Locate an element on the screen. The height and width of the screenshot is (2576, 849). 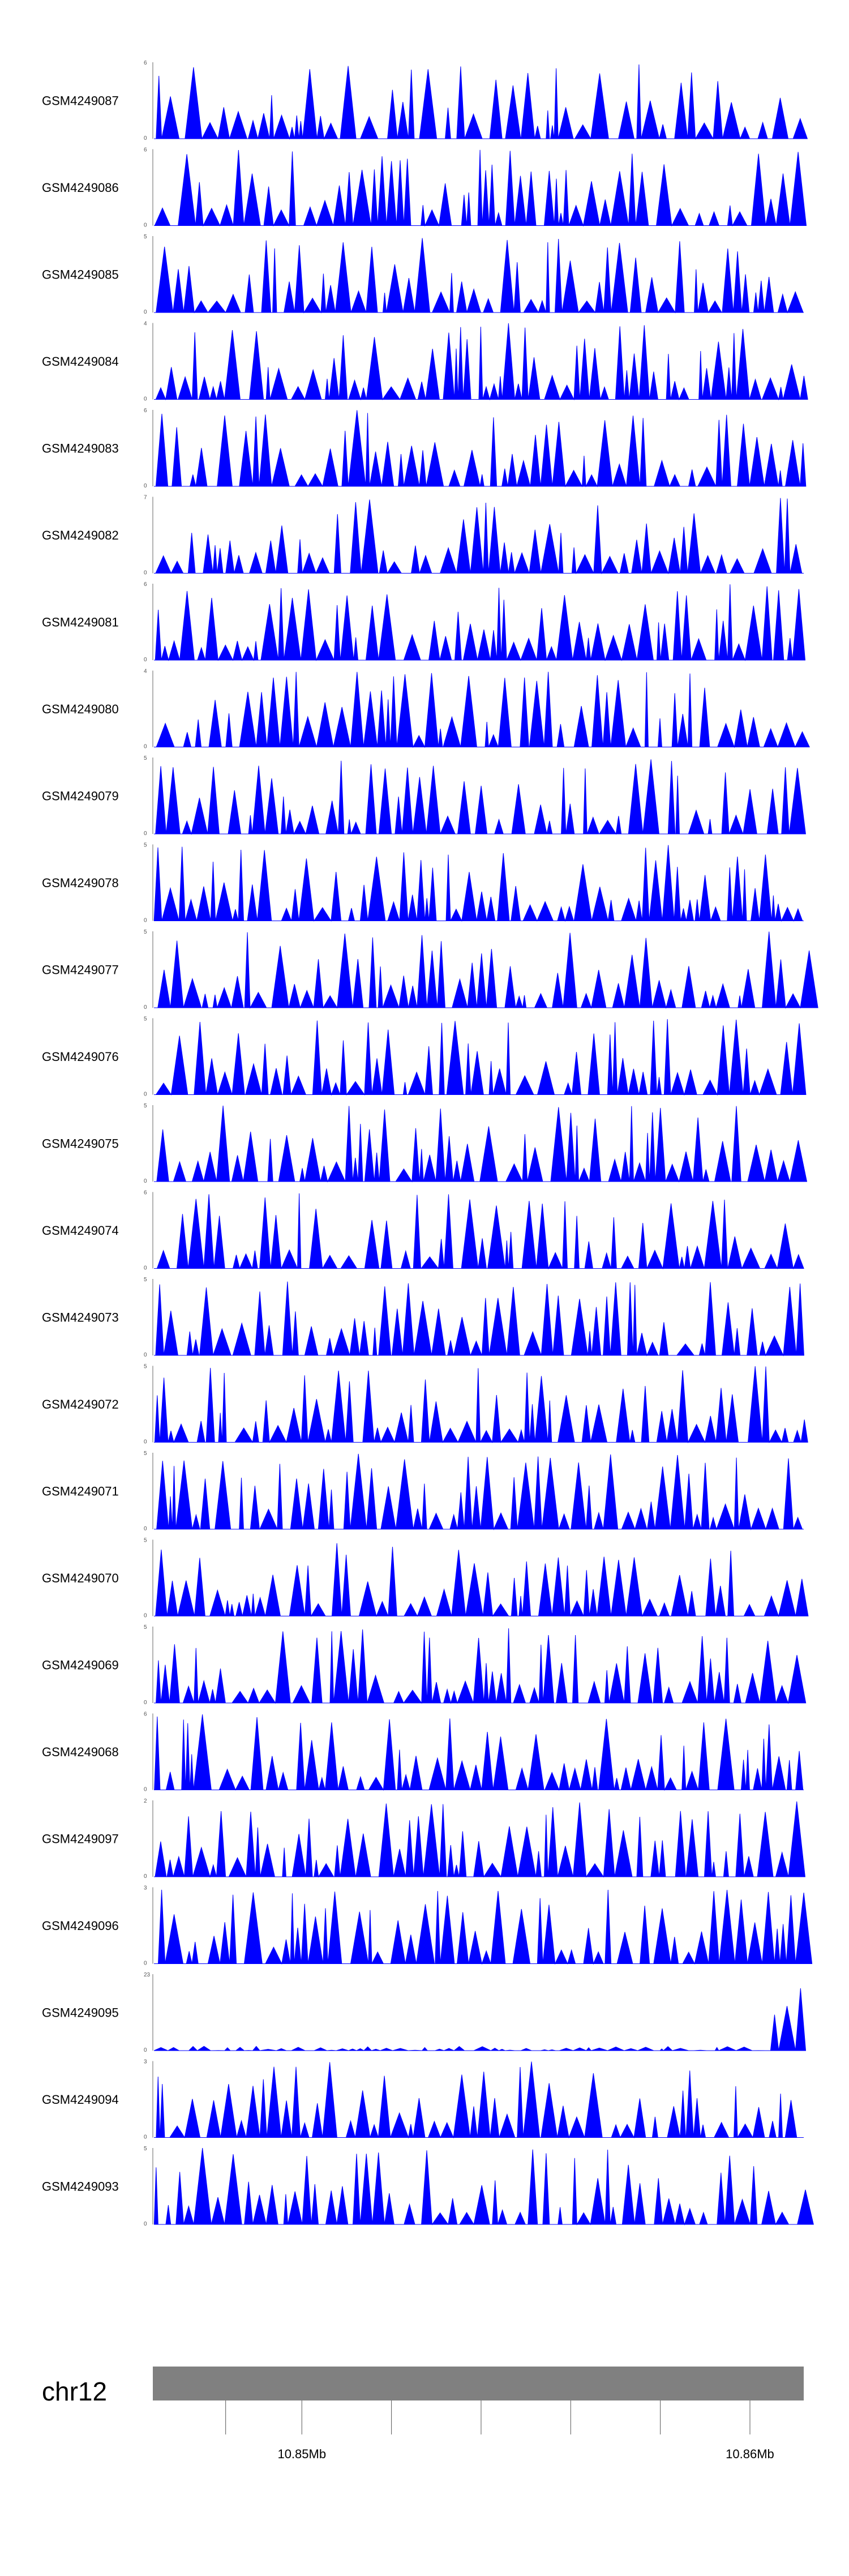
track-GSM4249097: GSM4249097 2 0 is located at coordinates (423, 1839).